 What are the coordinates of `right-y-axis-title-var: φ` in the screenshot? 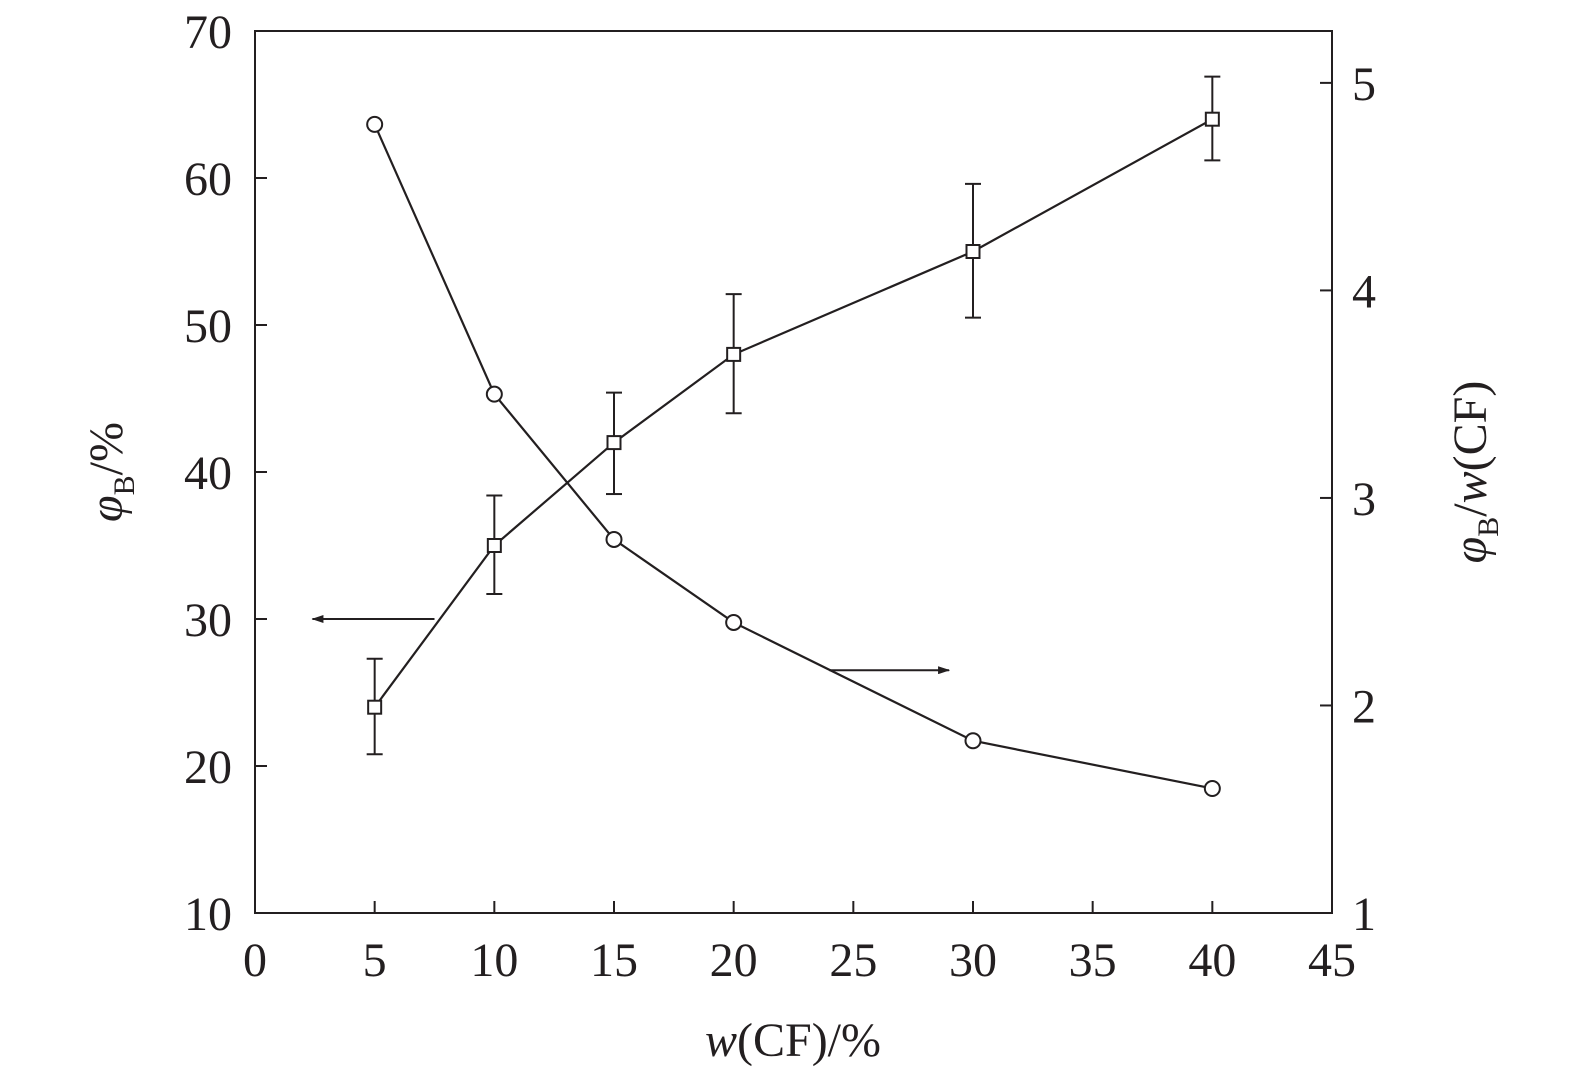 It's located at (1470, 550).